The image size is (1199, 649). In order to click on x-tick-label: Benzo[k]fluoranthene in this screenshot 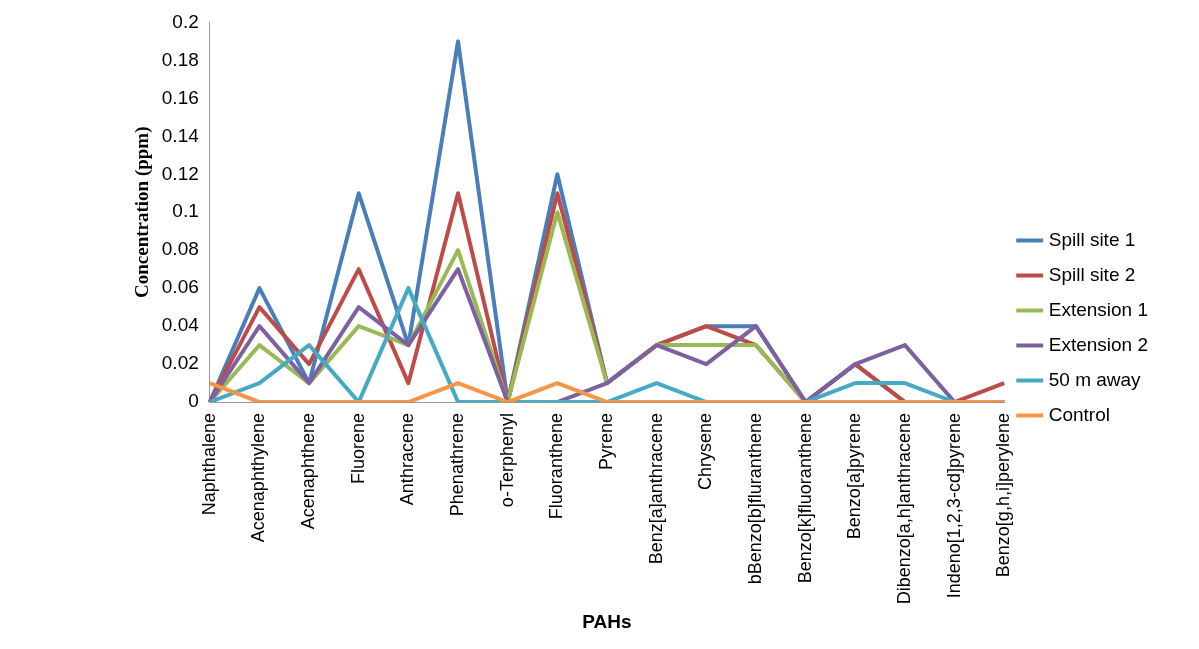, I will do `click(804, 498)`.